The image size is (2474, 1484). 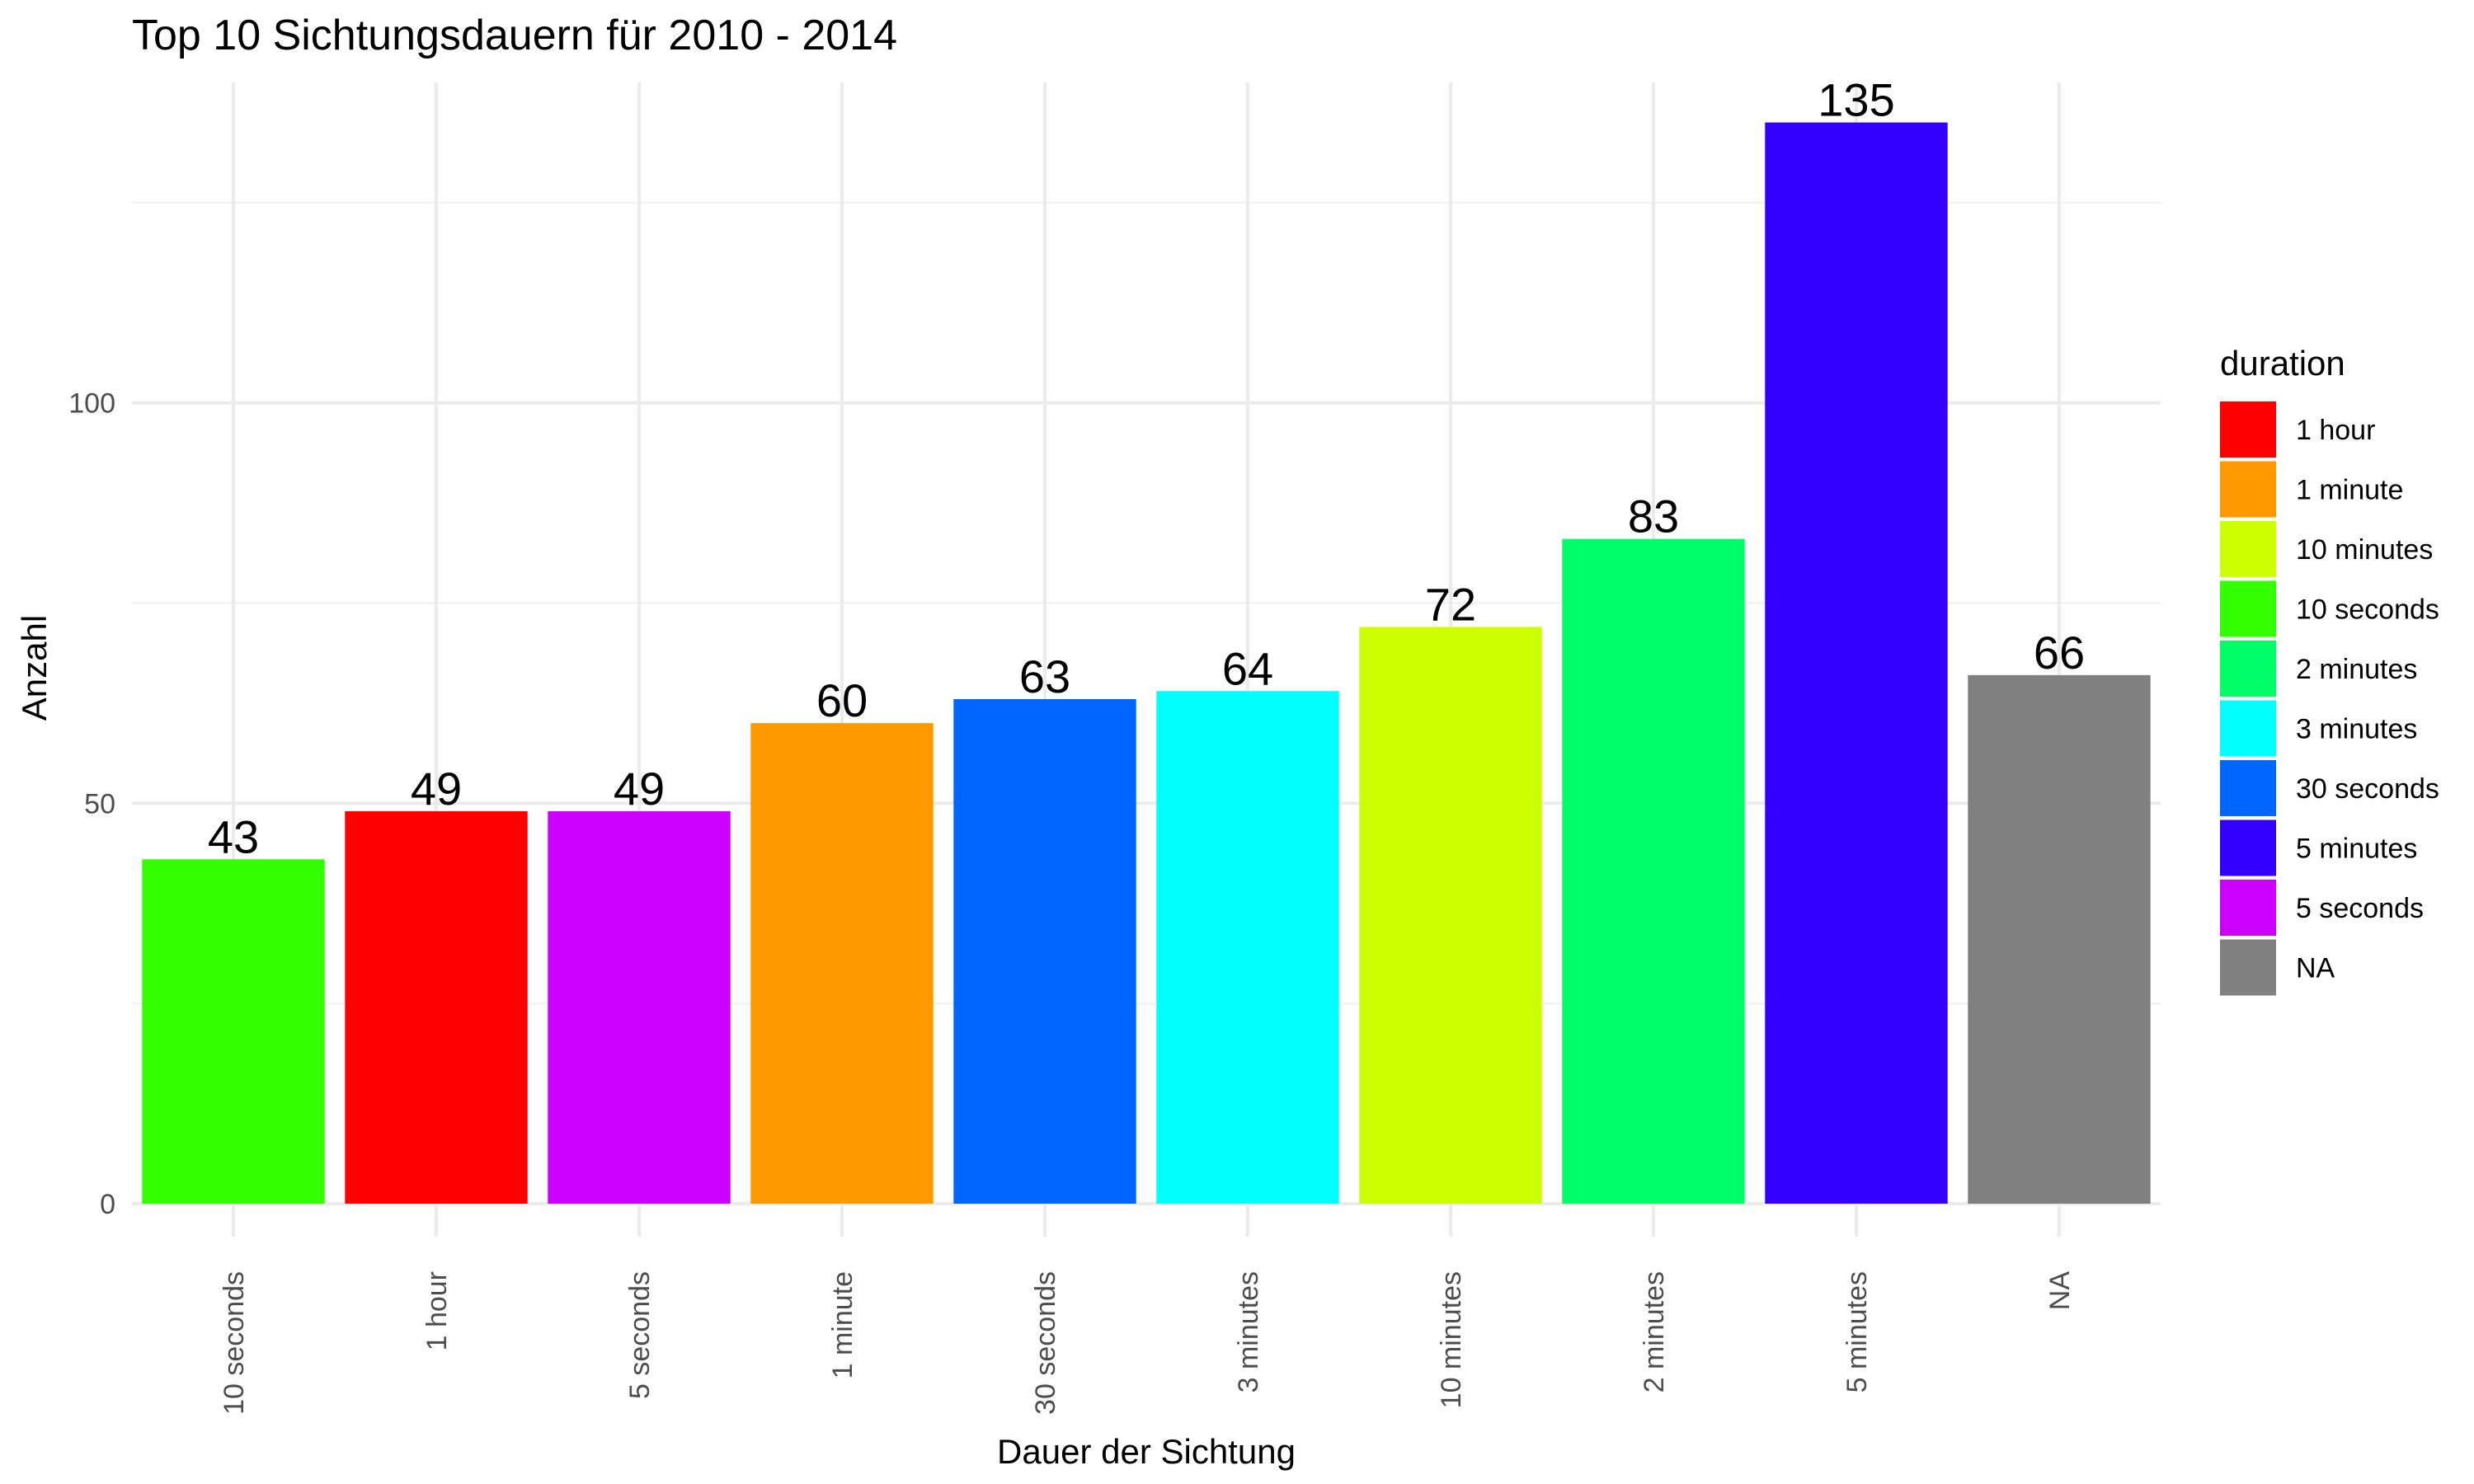 What do you see at coordinates (2356, 669) in the screenshot?
I see `legend-label: 2 minutes` at bounding box center [2356, 669].